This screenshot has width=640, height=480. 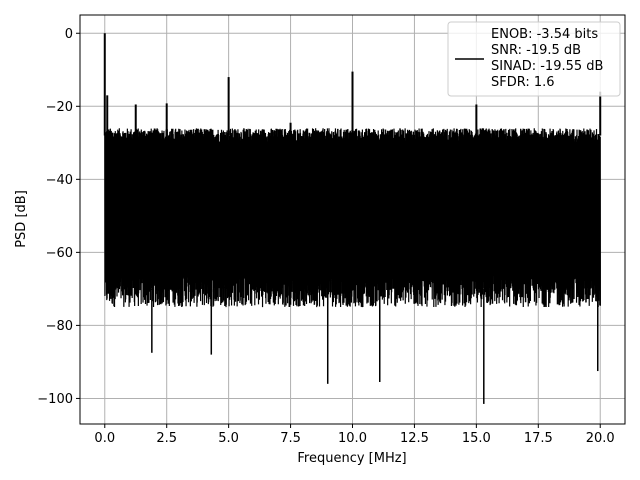 I want to click on x-axis-label: Frequency [MHz], so click(x=351, y=458).